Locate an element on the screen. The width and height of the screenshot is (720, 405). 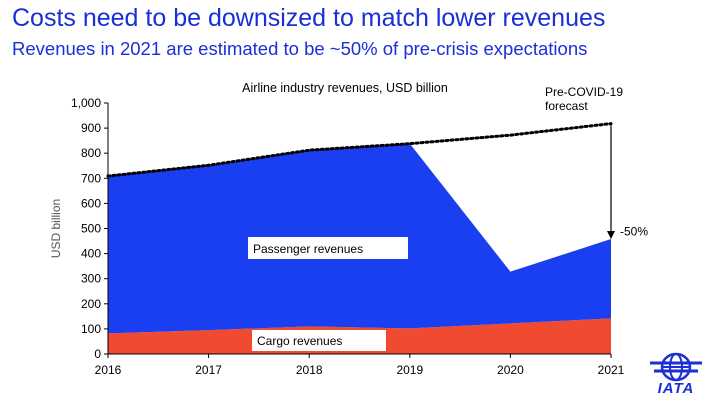
iata-logo-text: IATA is located at coordinates (676, 388).